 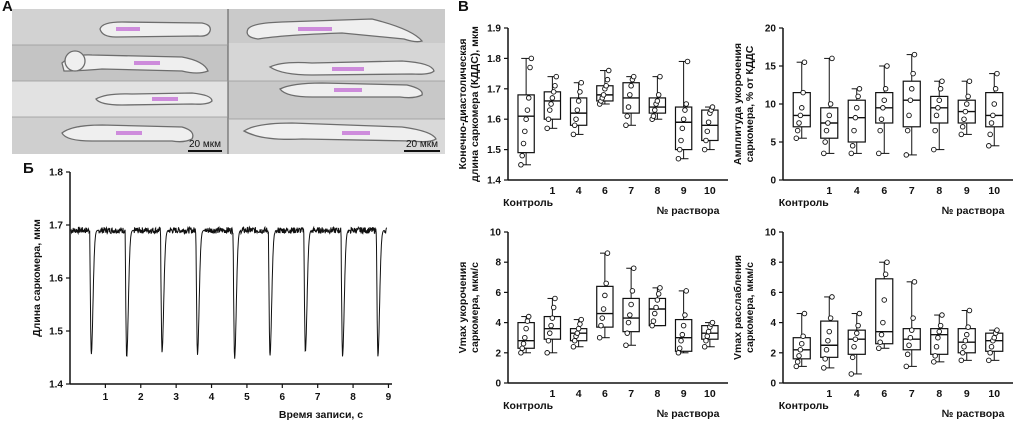 What do you see at coordinates (884, 311) in the screenshot?
I see `vrelax-box` at bounding box center [884, 311].